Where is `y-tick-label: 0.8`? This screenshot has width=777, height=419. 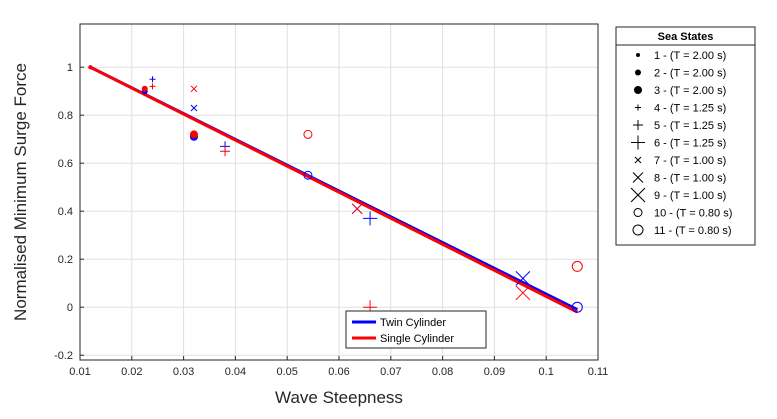 y-tick-label: 0.8 is located at coordinates (65, 116).